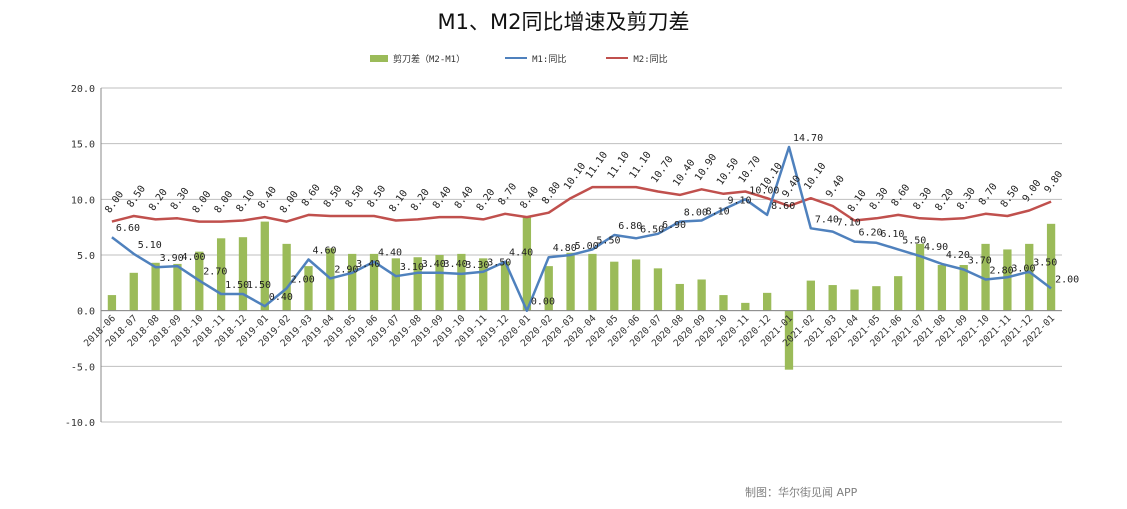  I want to click on data-label-m1: 0.00, so click(543, 302).